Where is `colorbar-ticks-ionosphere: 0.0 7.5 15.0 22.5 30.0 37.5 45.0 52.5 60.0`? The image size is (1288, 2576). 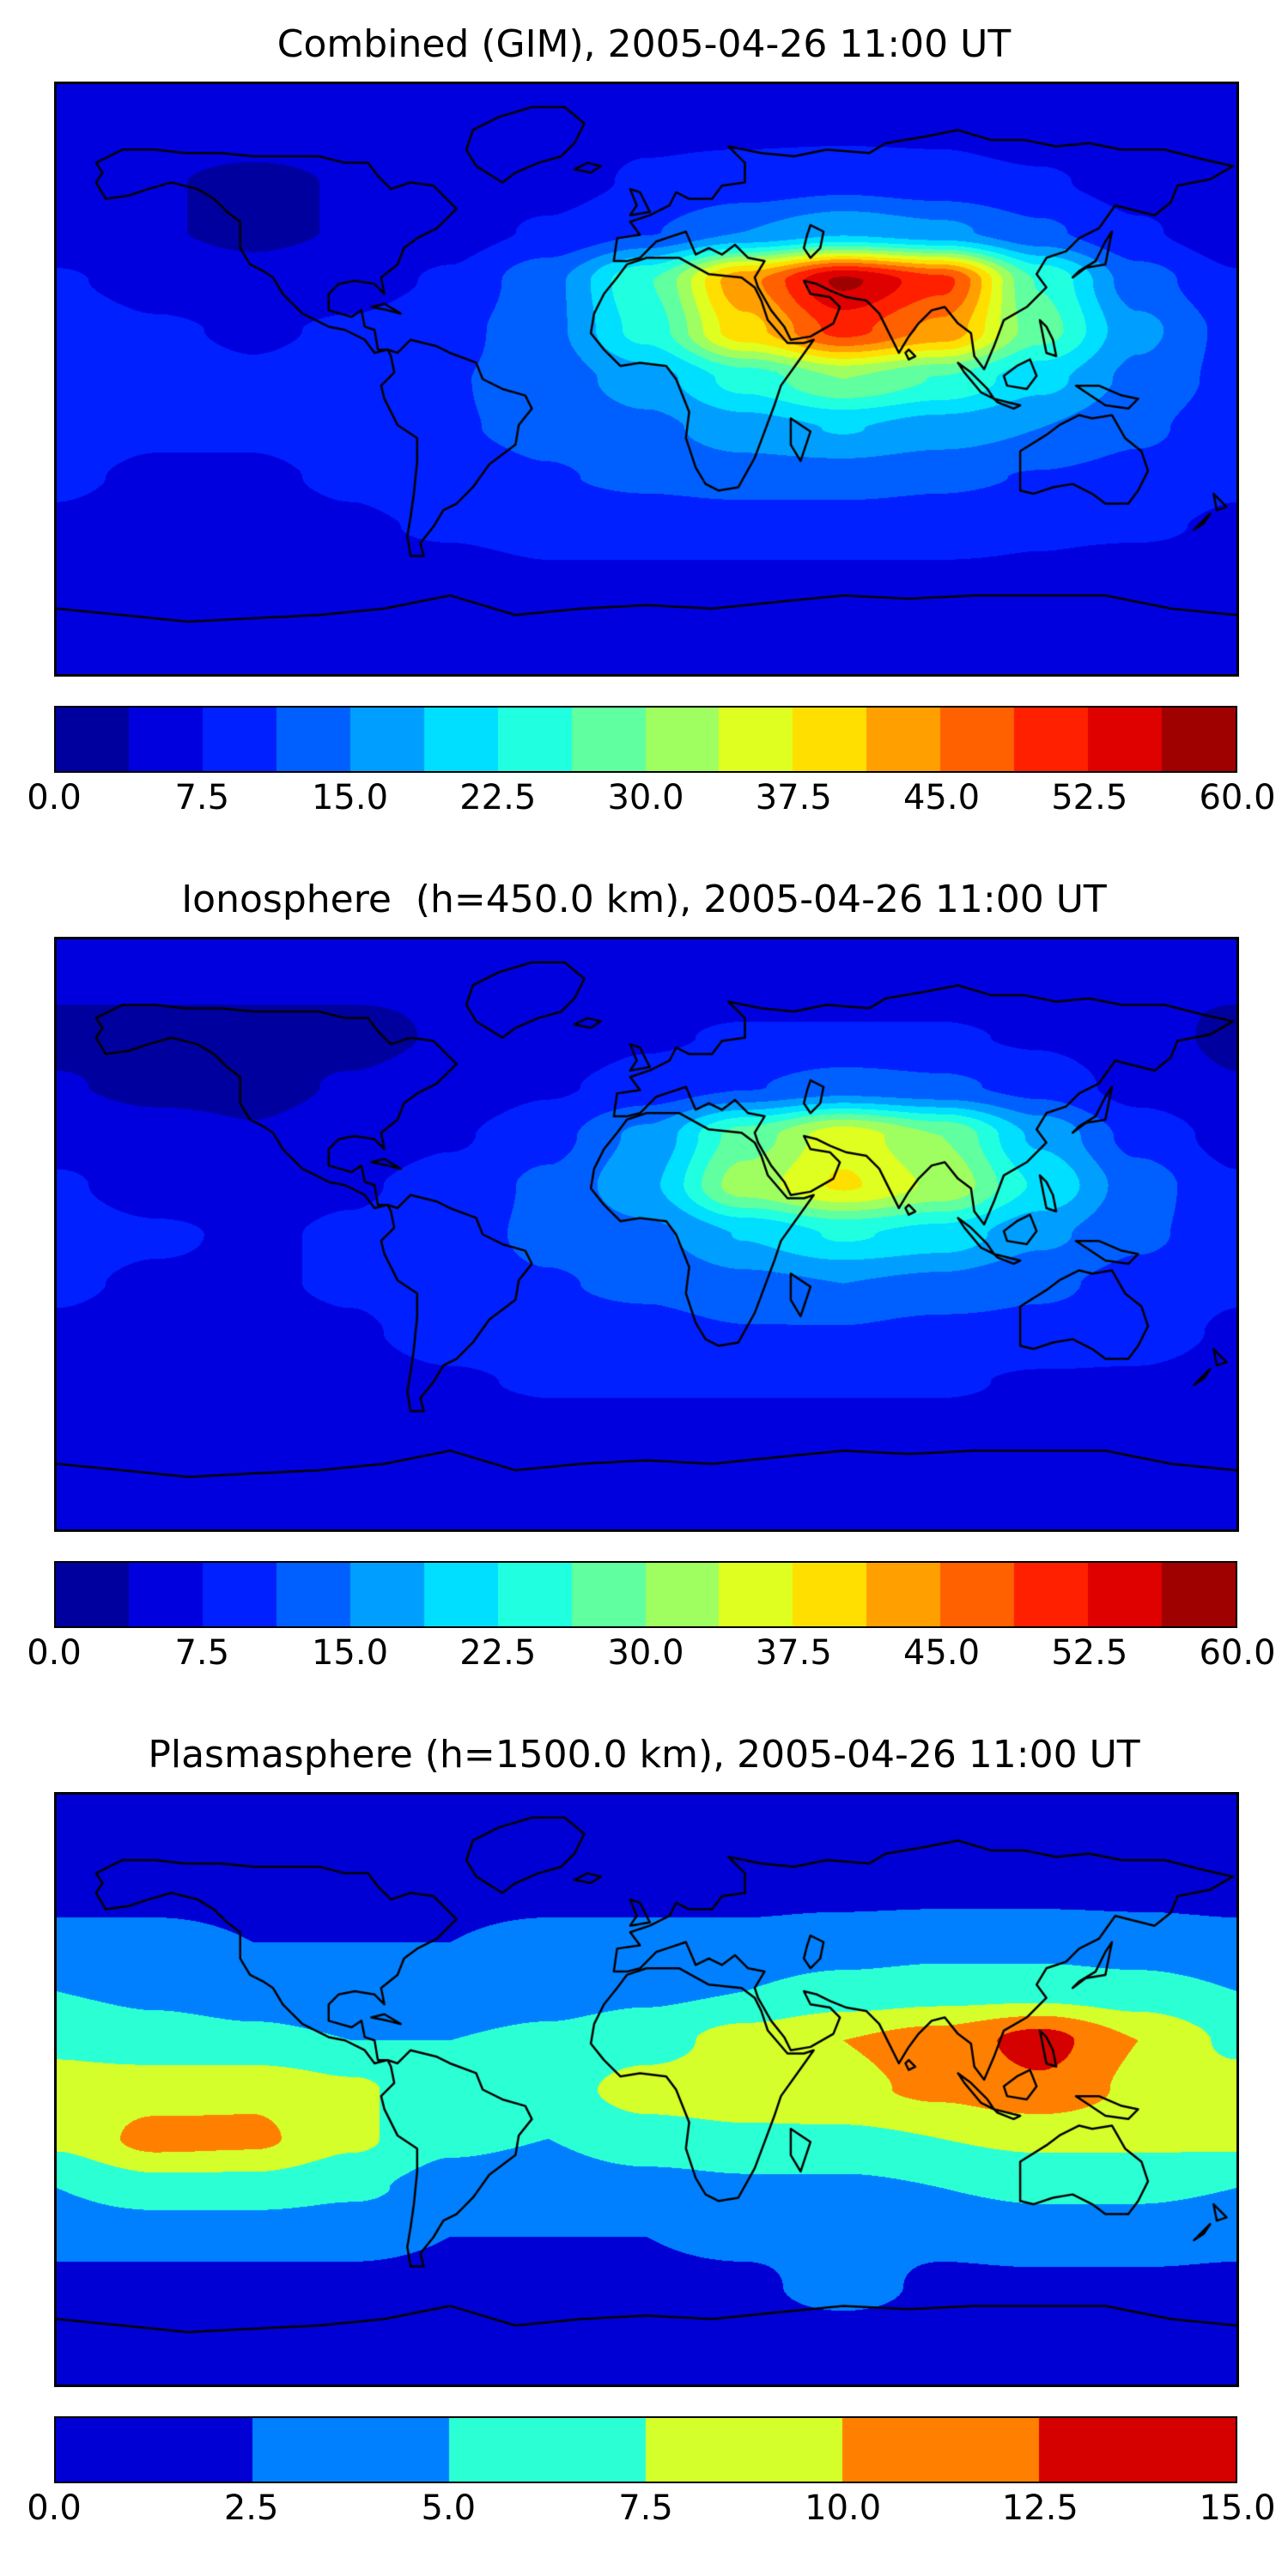
colorbar-ticks-ionosphere: 0.0 7.5 15.0 22.5 30.0 37.5 45.0 52.5 60.0 is located at coordinates (651, 1656).